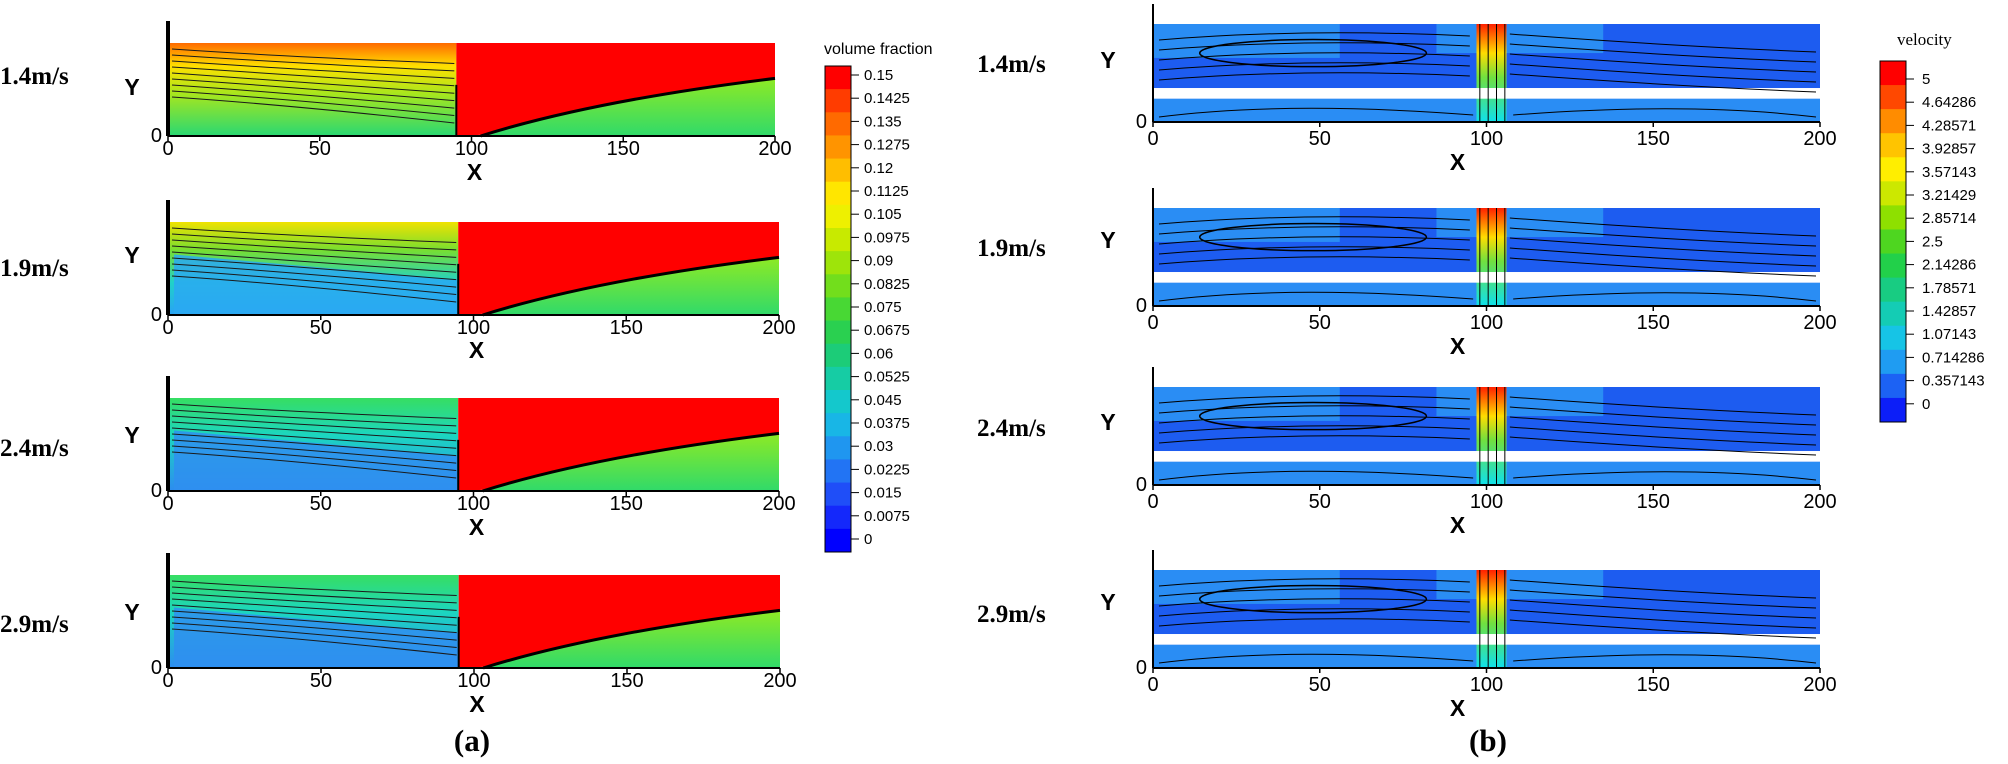 Image resolution: width=2008 pixels, height=764 pixels. Describe the element at coordinates (1246, 225) in the screenshot. I see `velocity-mid-zone` at that location.